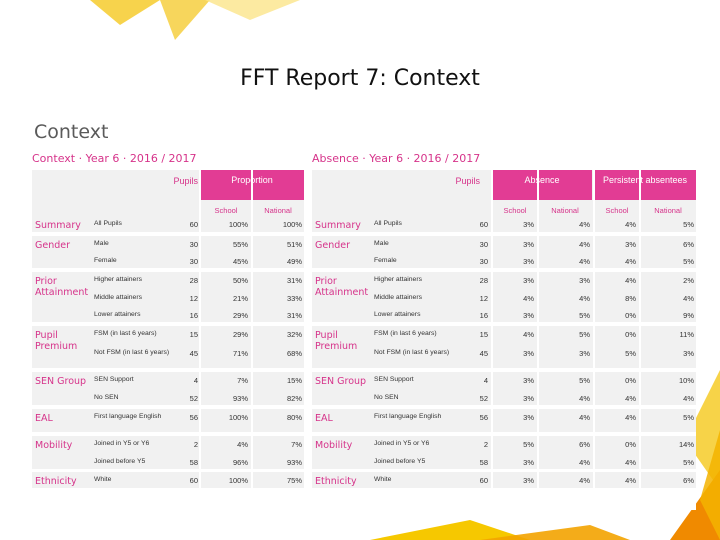 Image resolution: width=720 pixels, height=540 pixels. I want to click on absence-school-cell: 4%, so click(528, 334).